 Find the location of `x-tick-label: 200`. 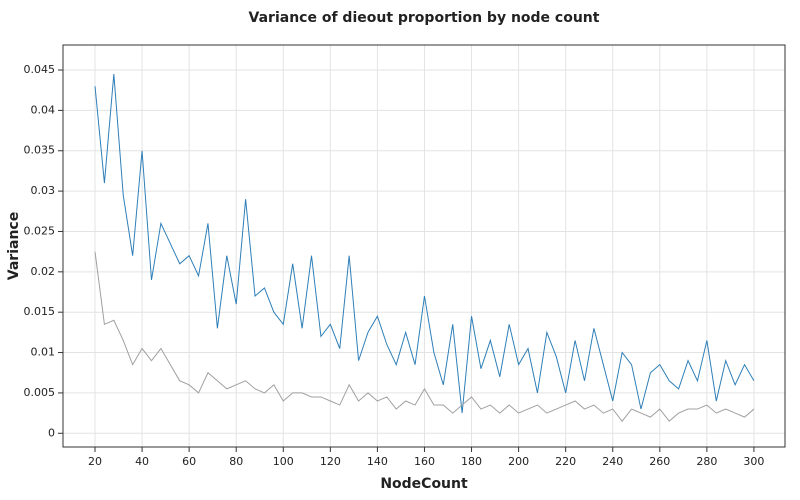

x-tick-label: 200 is located at coordinates (518, 461).